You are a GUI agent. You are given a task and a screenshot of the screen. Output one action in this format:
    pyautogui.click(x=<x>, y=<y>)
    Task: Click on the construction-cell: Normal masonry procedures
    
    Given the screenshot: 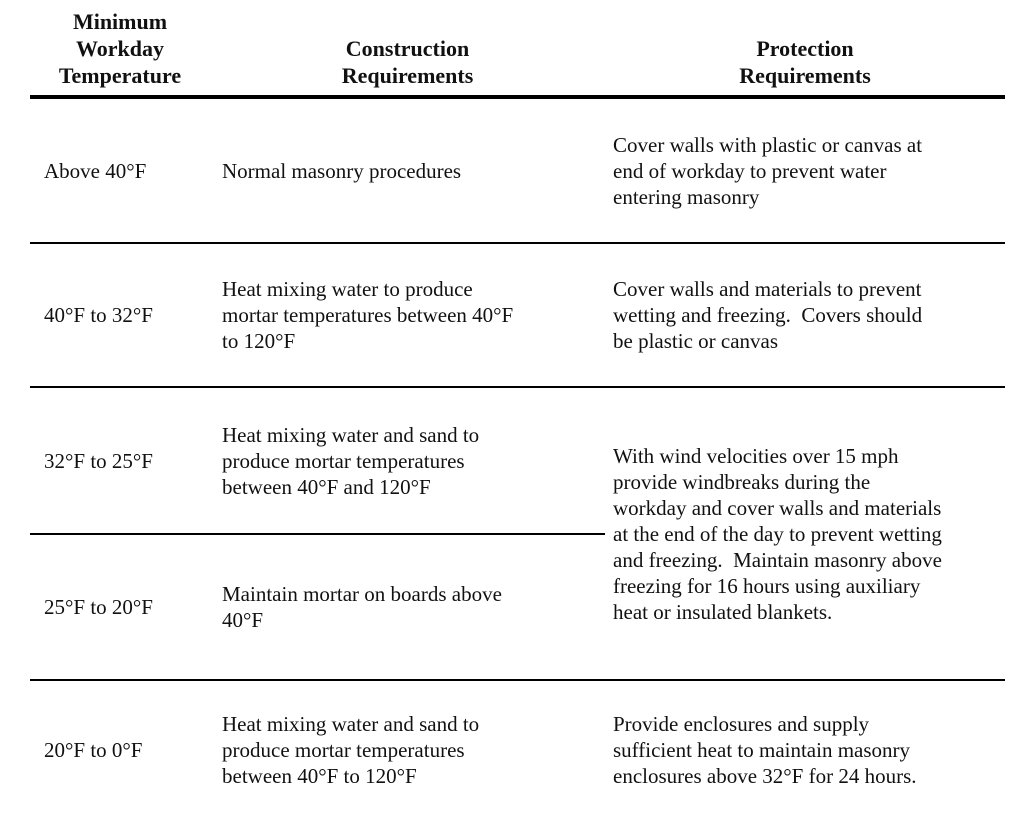 What is the action you would take?
    pyautogui.click(x=407, y=170)
    